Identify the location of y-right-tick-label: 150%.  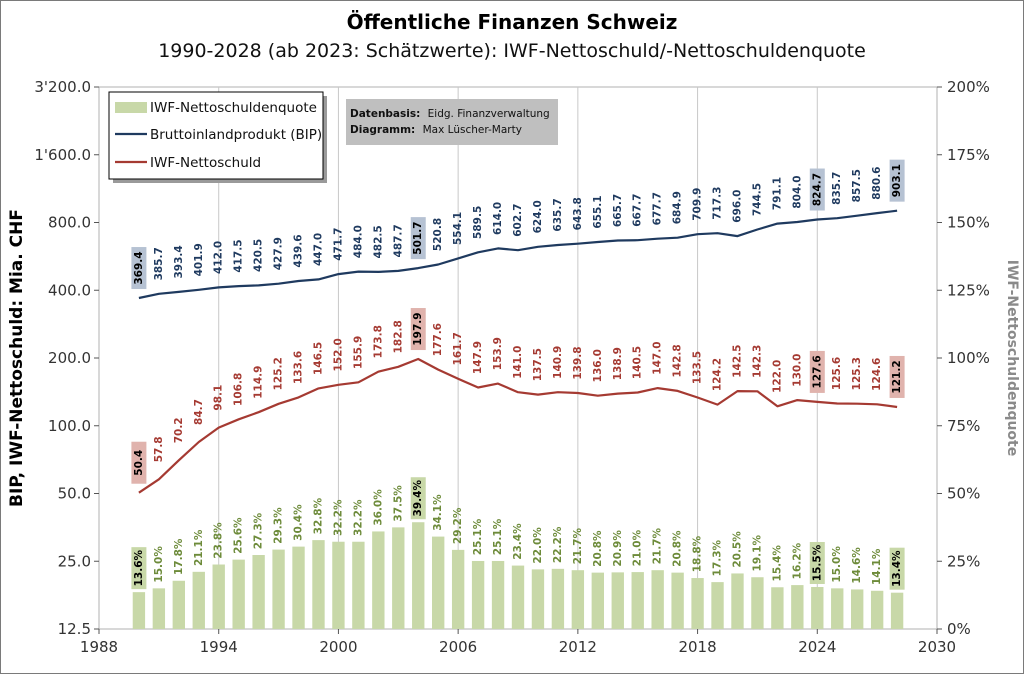
(968, 223).